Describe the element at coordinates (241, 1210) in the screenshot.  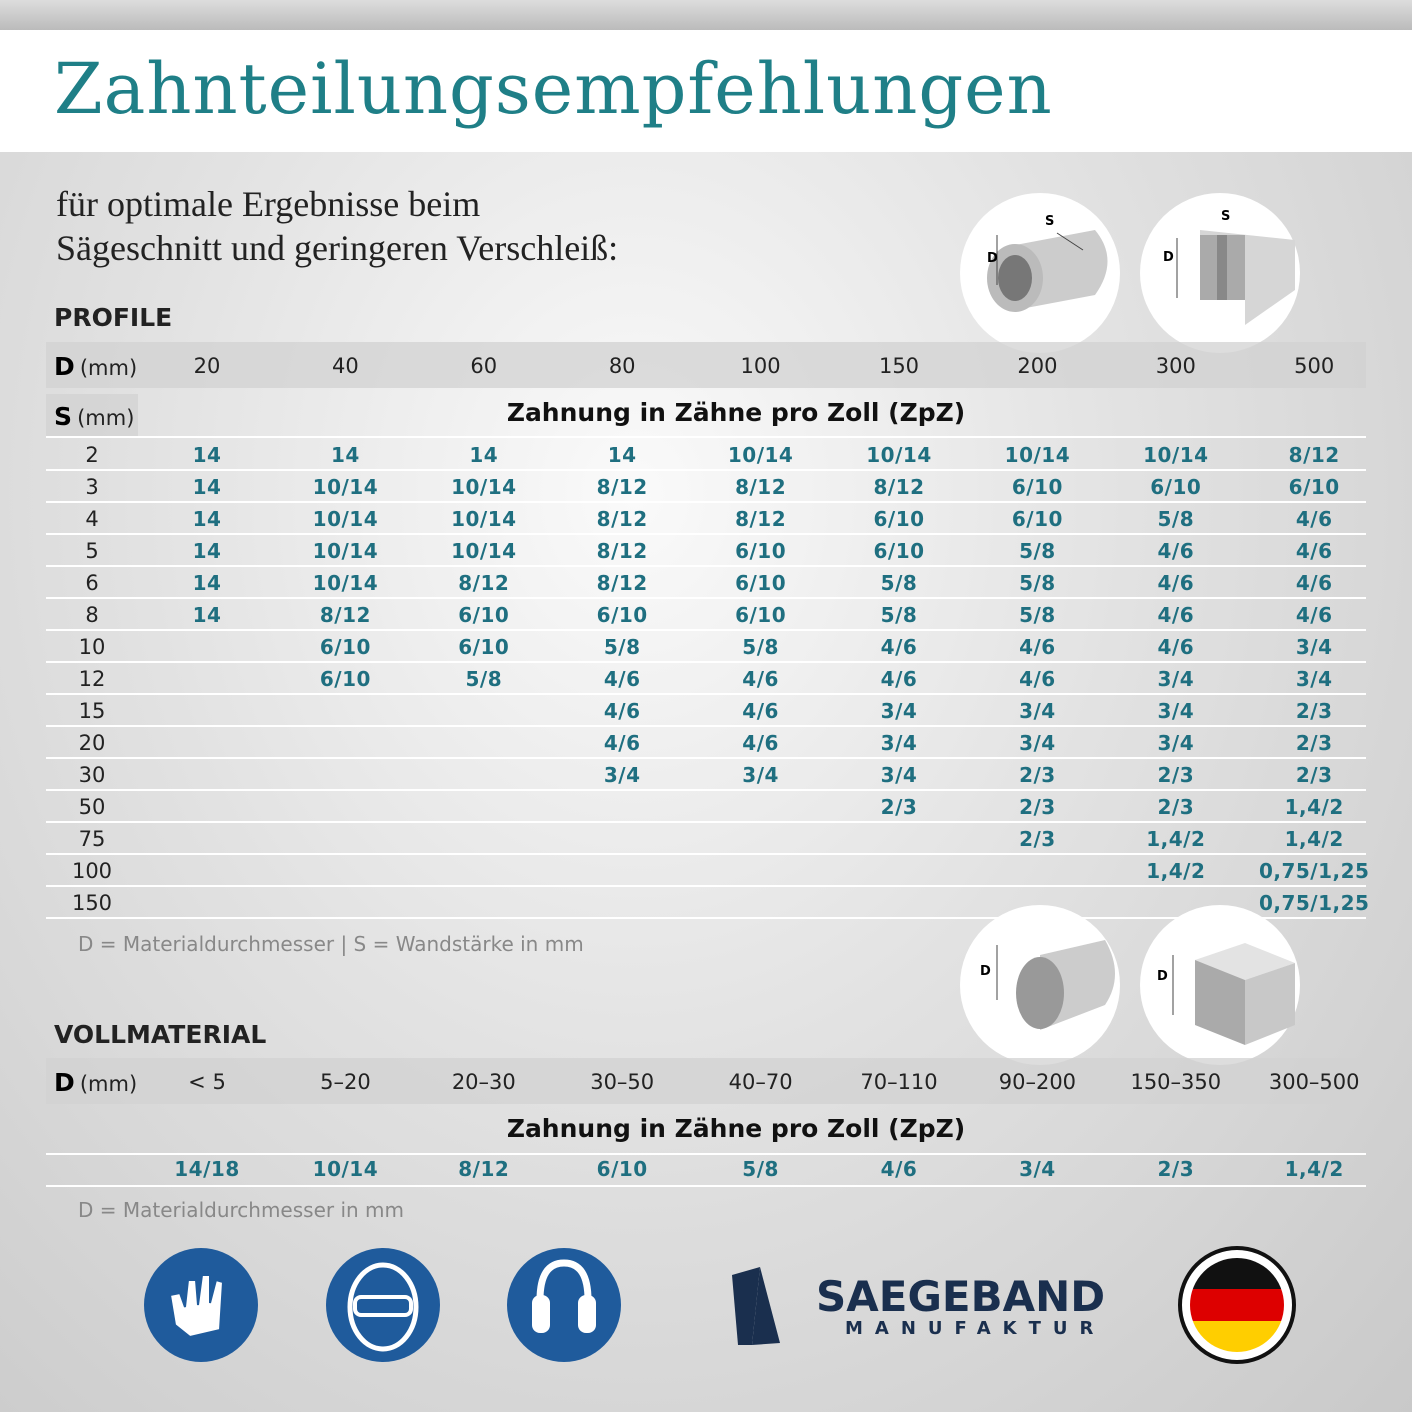
I see `note: D = Materialdurchmesser in mm` at that location.